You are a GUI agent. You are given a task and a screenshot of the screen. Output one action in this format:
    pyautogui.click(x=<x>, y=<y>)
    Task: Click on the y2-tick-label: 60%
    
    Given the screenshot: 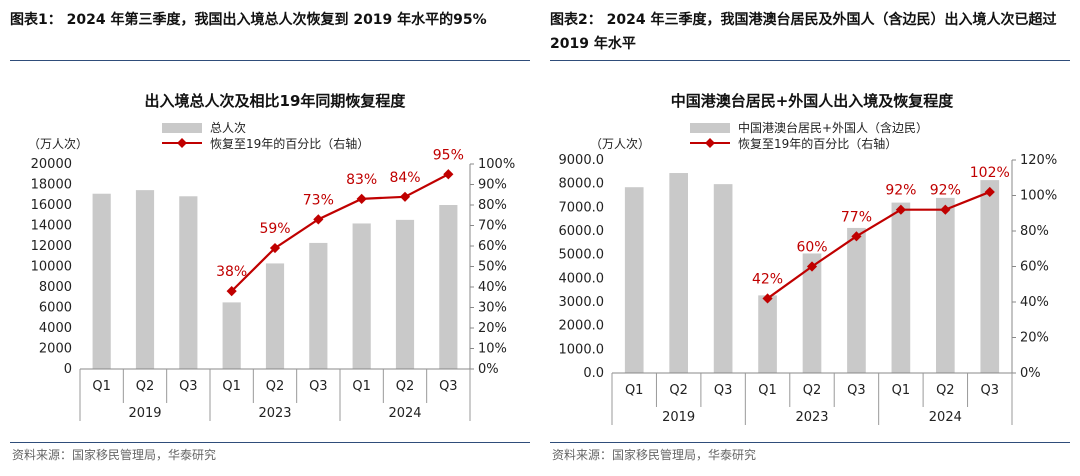 What is the action you would take?
    pyautogui.click(x=492, y=246)
    